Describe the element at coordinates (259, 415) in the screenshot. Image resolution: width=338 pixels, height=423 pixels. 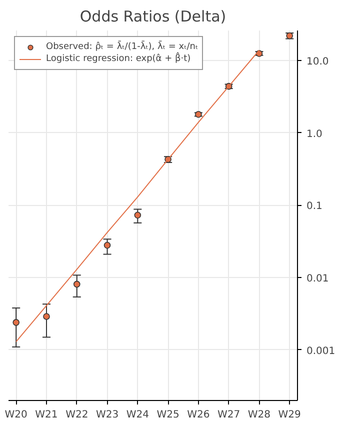
I see `x-tick-label: W28` at that location.